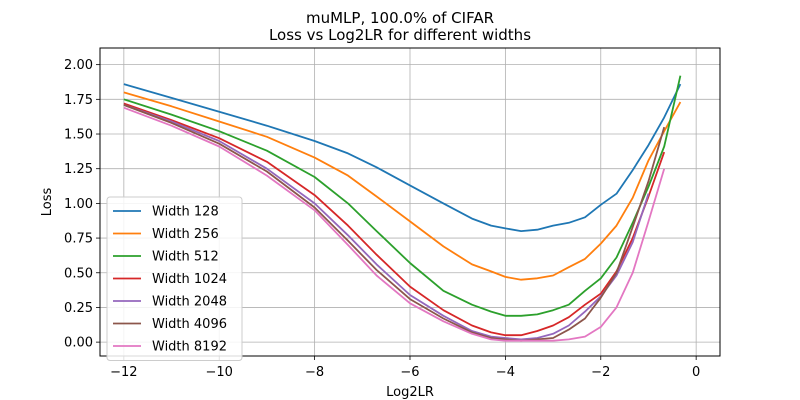  I want to click on y-tick-label: 1.00, so click(78, 204).